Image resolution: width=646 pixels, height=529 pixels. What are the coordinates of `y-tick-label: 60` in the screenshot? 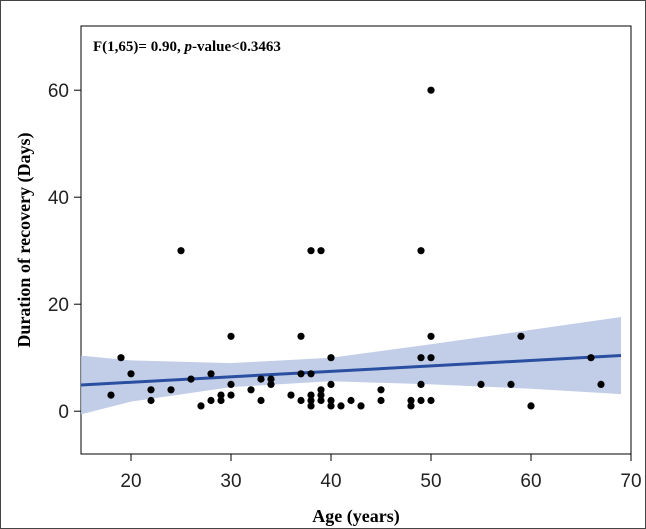 It's located at (58, 91).